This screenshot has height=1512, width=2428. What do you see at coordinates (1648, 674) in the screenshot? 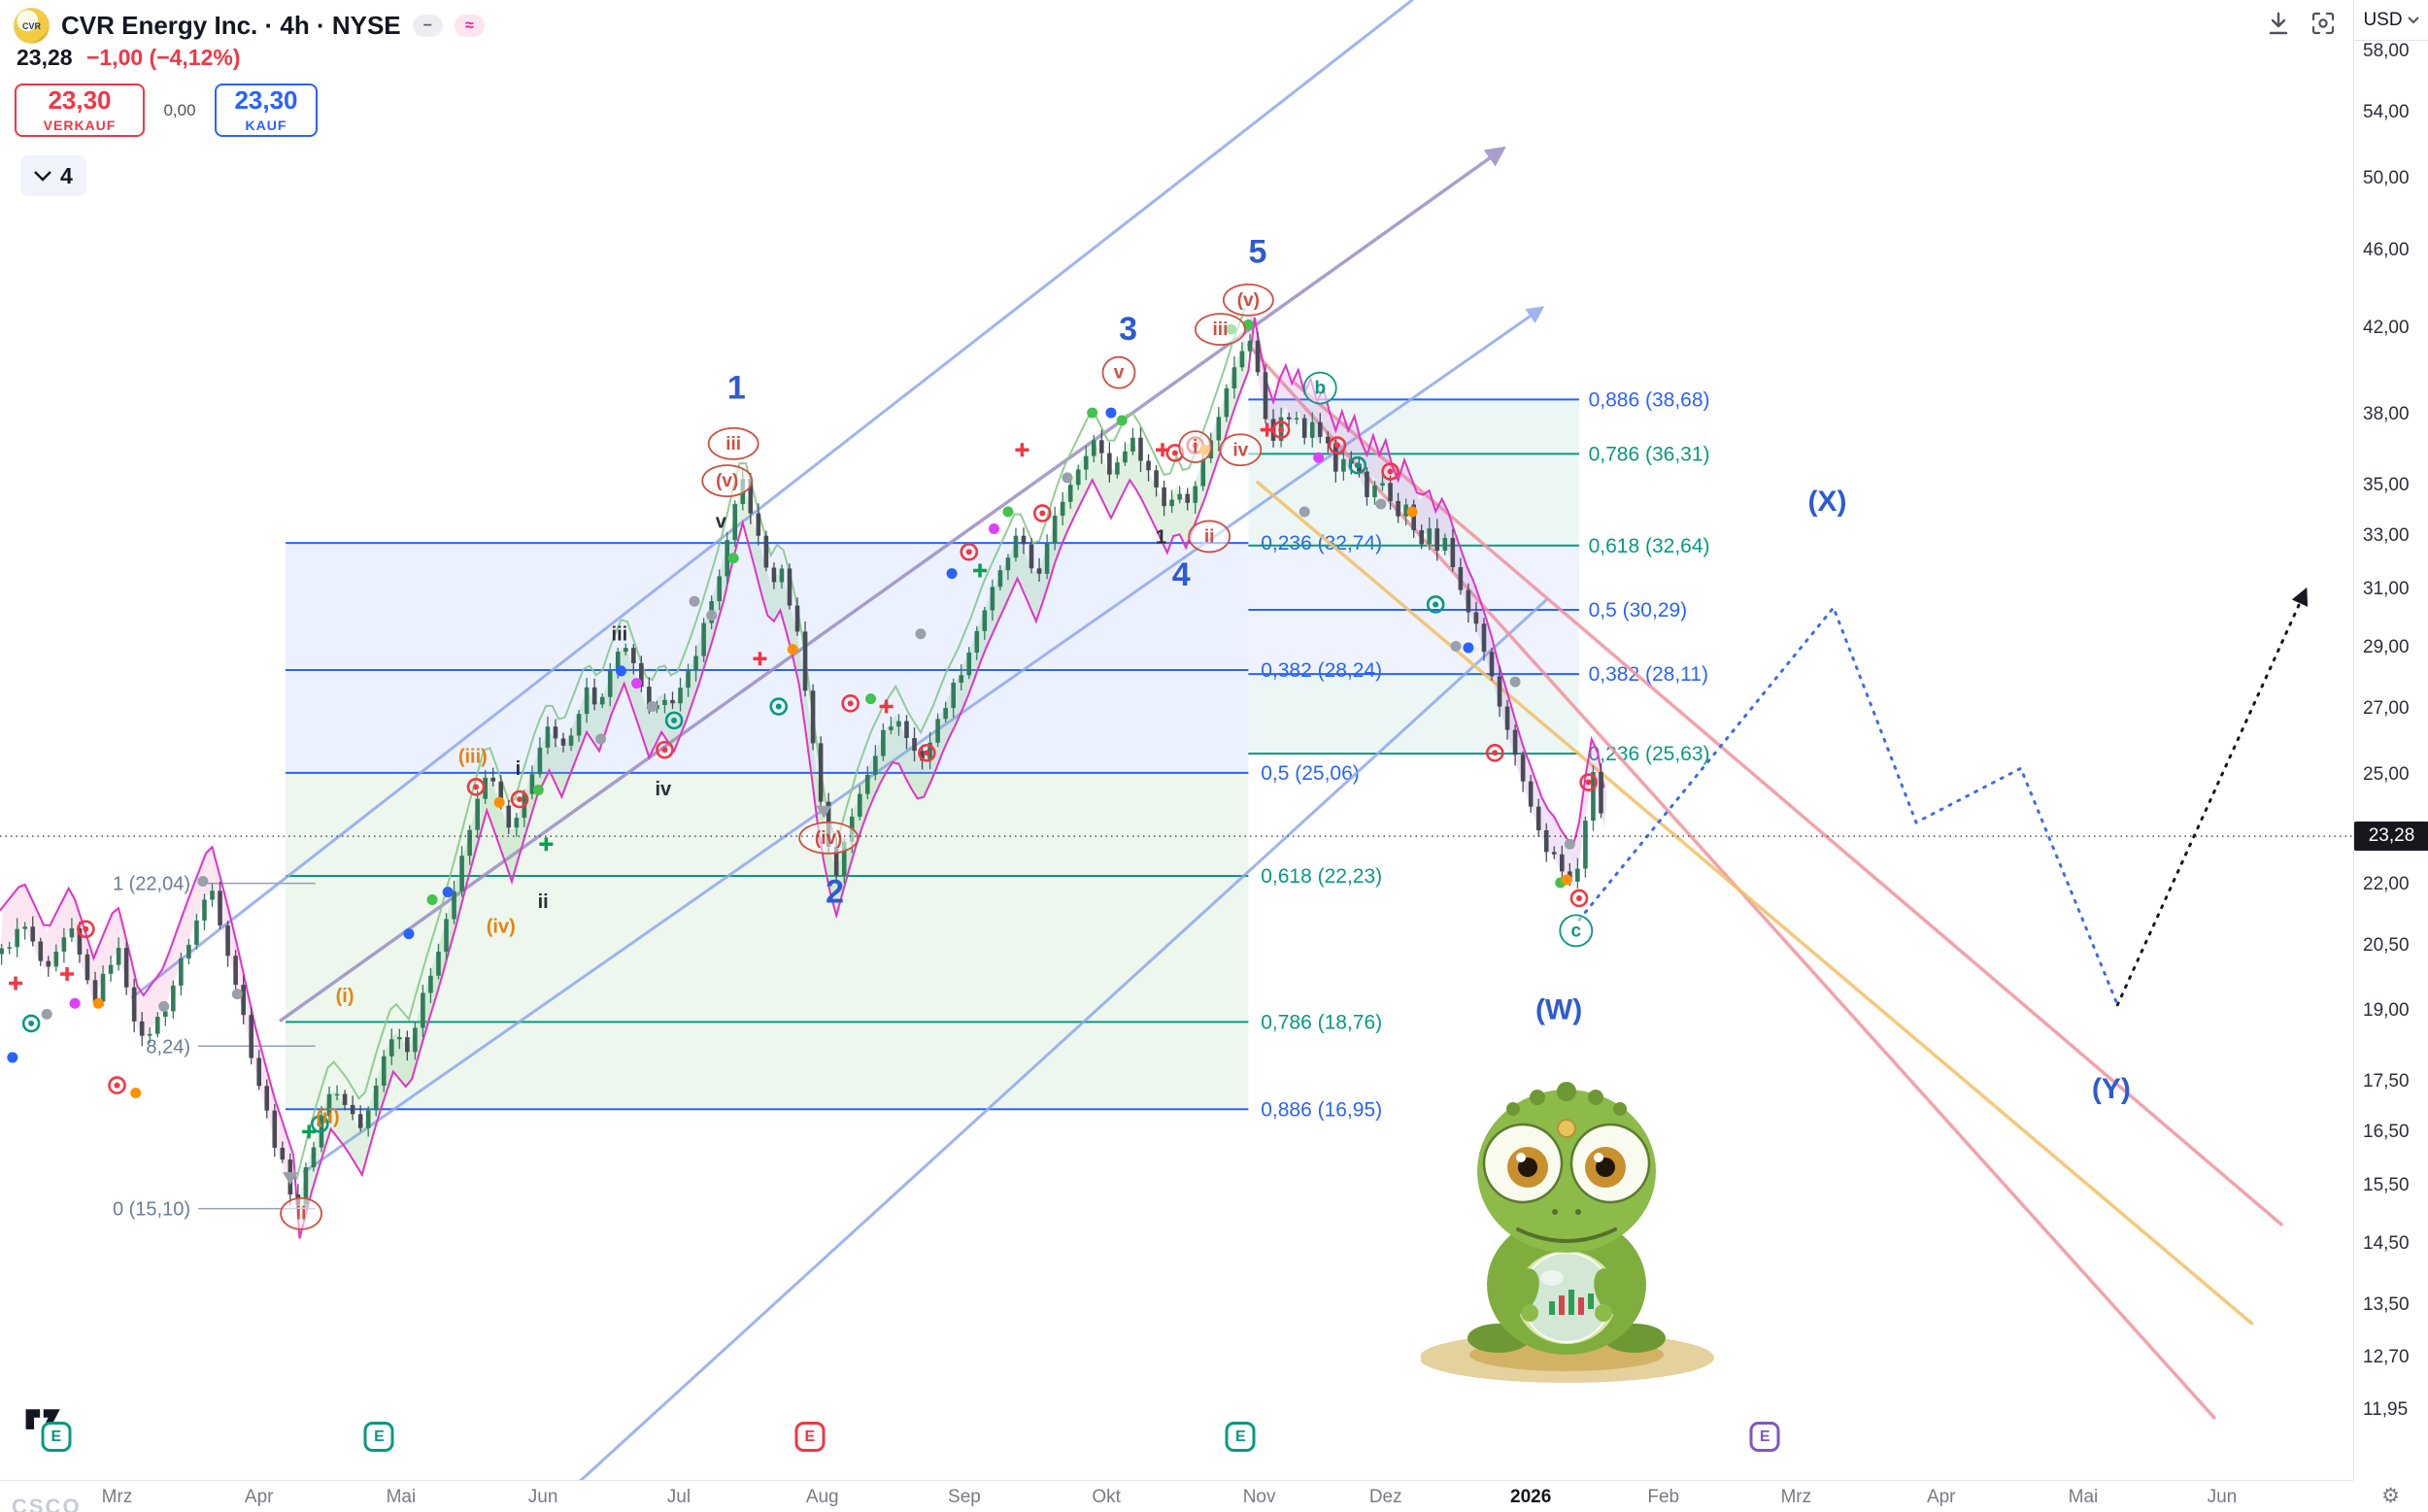
I see `fib-level-label: 0,382 (28,11)` at bounding box center [1648, 674].